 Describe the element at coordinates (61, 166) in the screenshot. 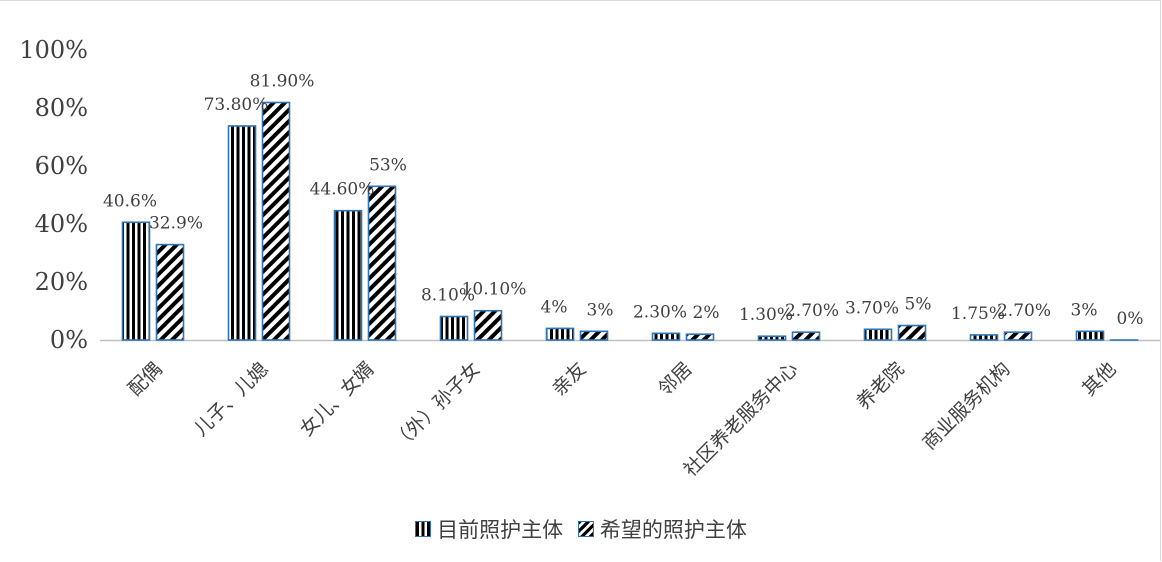

I see `y-tick-label: 60%` at that location.